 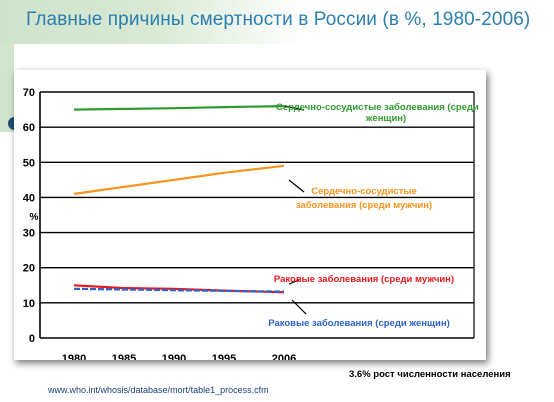 I want to click on y-tick-label: 30, so click(x=29, y=234).